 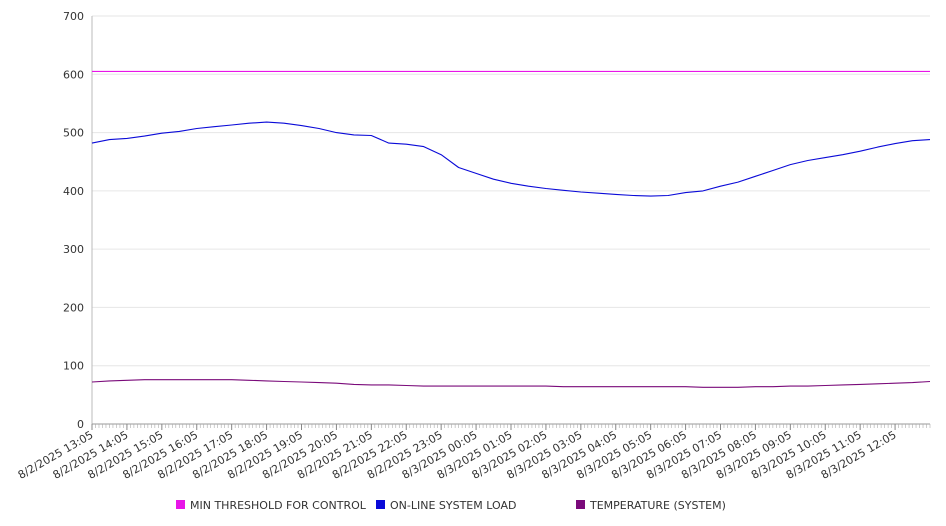 I want to click on legend-item: ON-LINE SYSTEM LOAD, so click(x=446, y=505).